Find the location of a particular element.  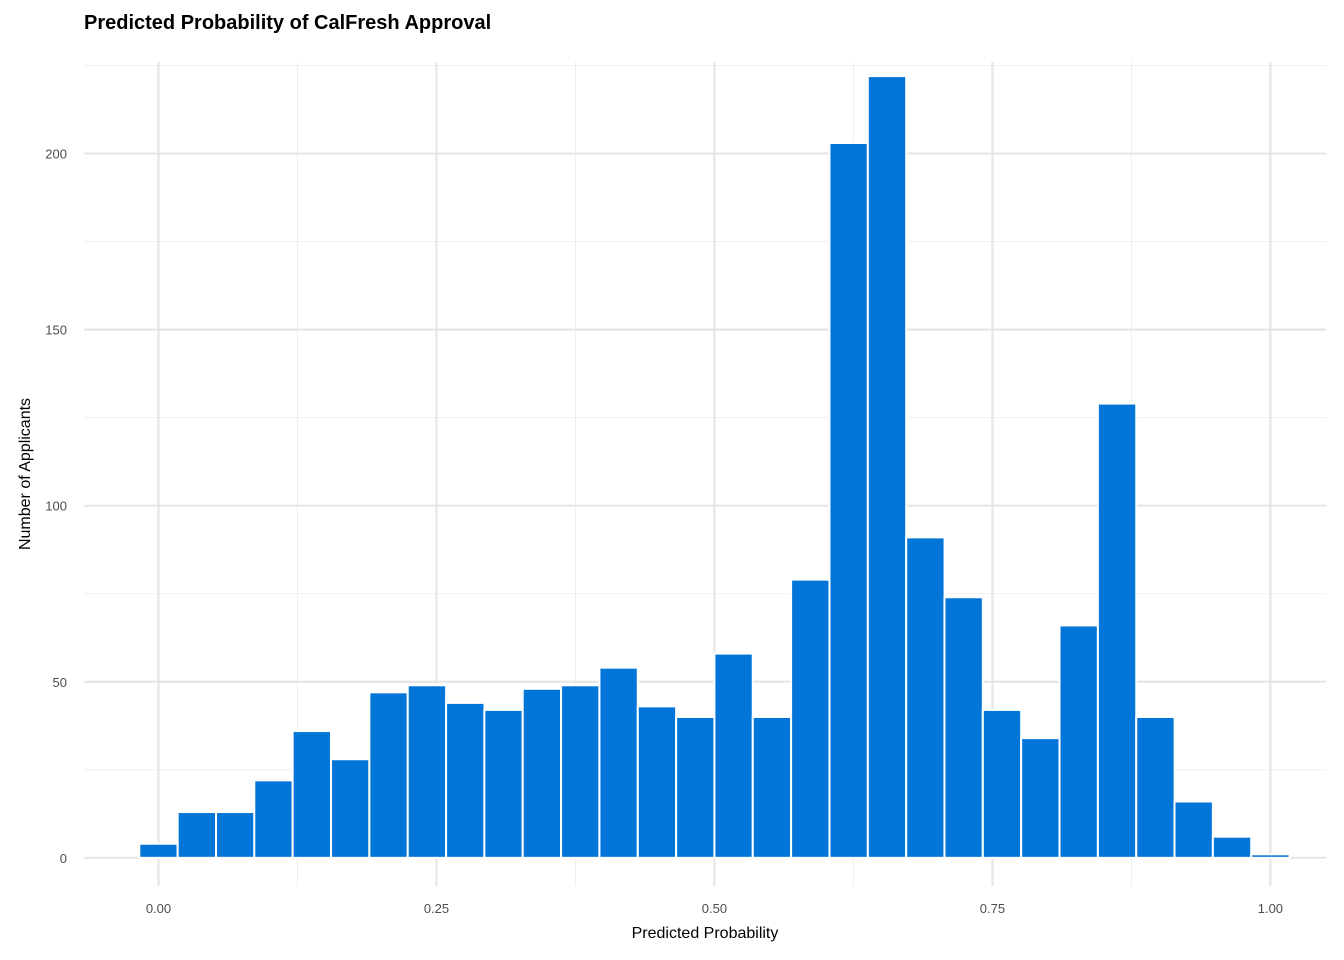

x-axis-title: Predicted Probability is located at coordinates (705, 933).